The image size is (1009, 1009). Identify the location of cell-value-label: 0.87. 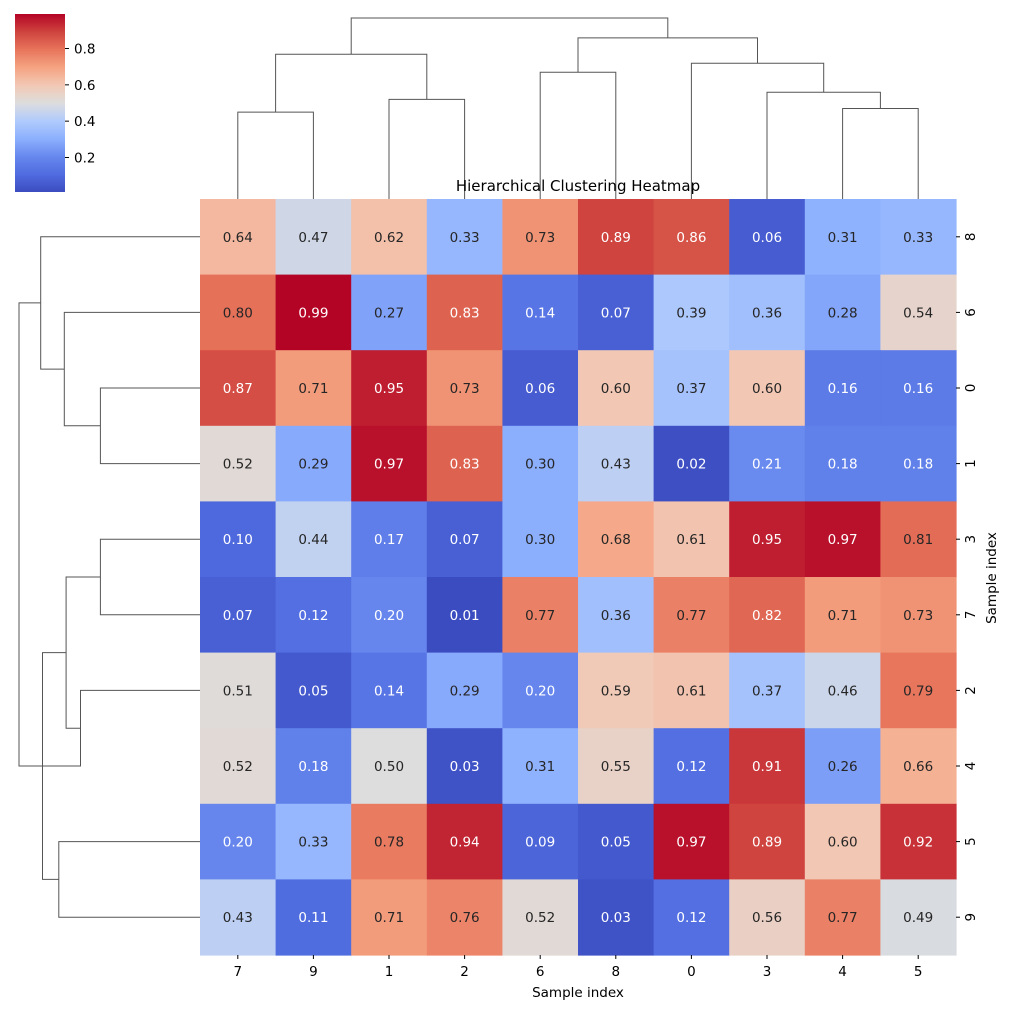
(238, 389).